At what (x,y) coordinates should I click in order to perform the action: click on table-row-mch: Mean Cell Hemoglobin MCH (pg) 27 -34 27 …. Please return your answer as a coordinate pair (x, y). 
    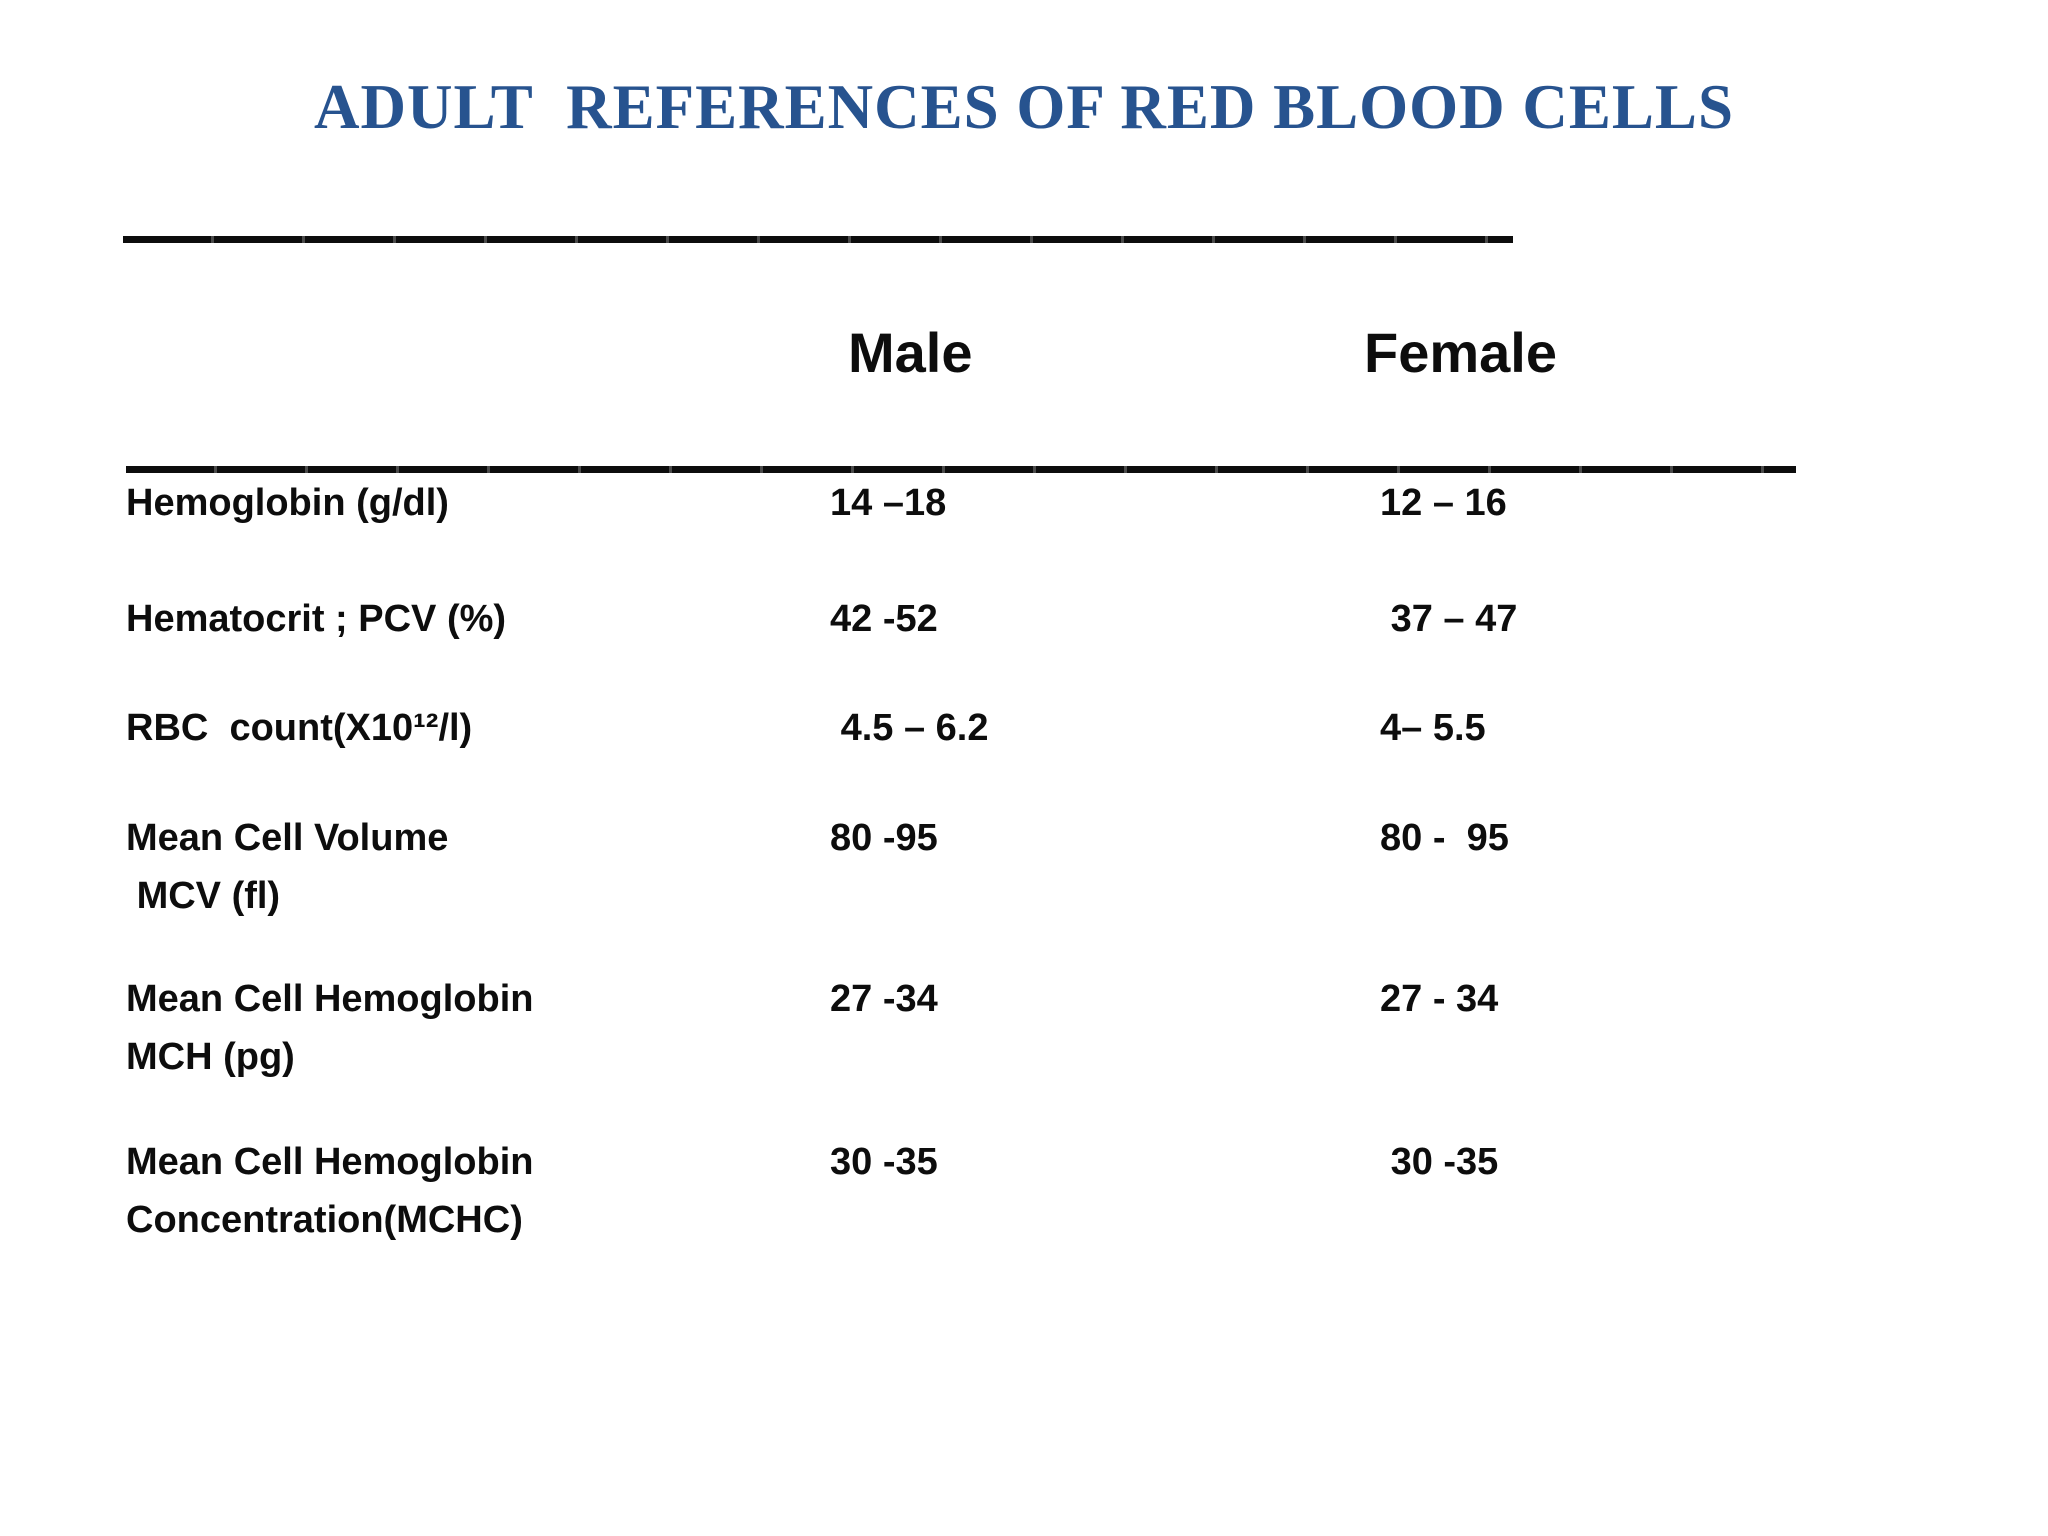
    Looking at the image, I should click on (1024, 1028).